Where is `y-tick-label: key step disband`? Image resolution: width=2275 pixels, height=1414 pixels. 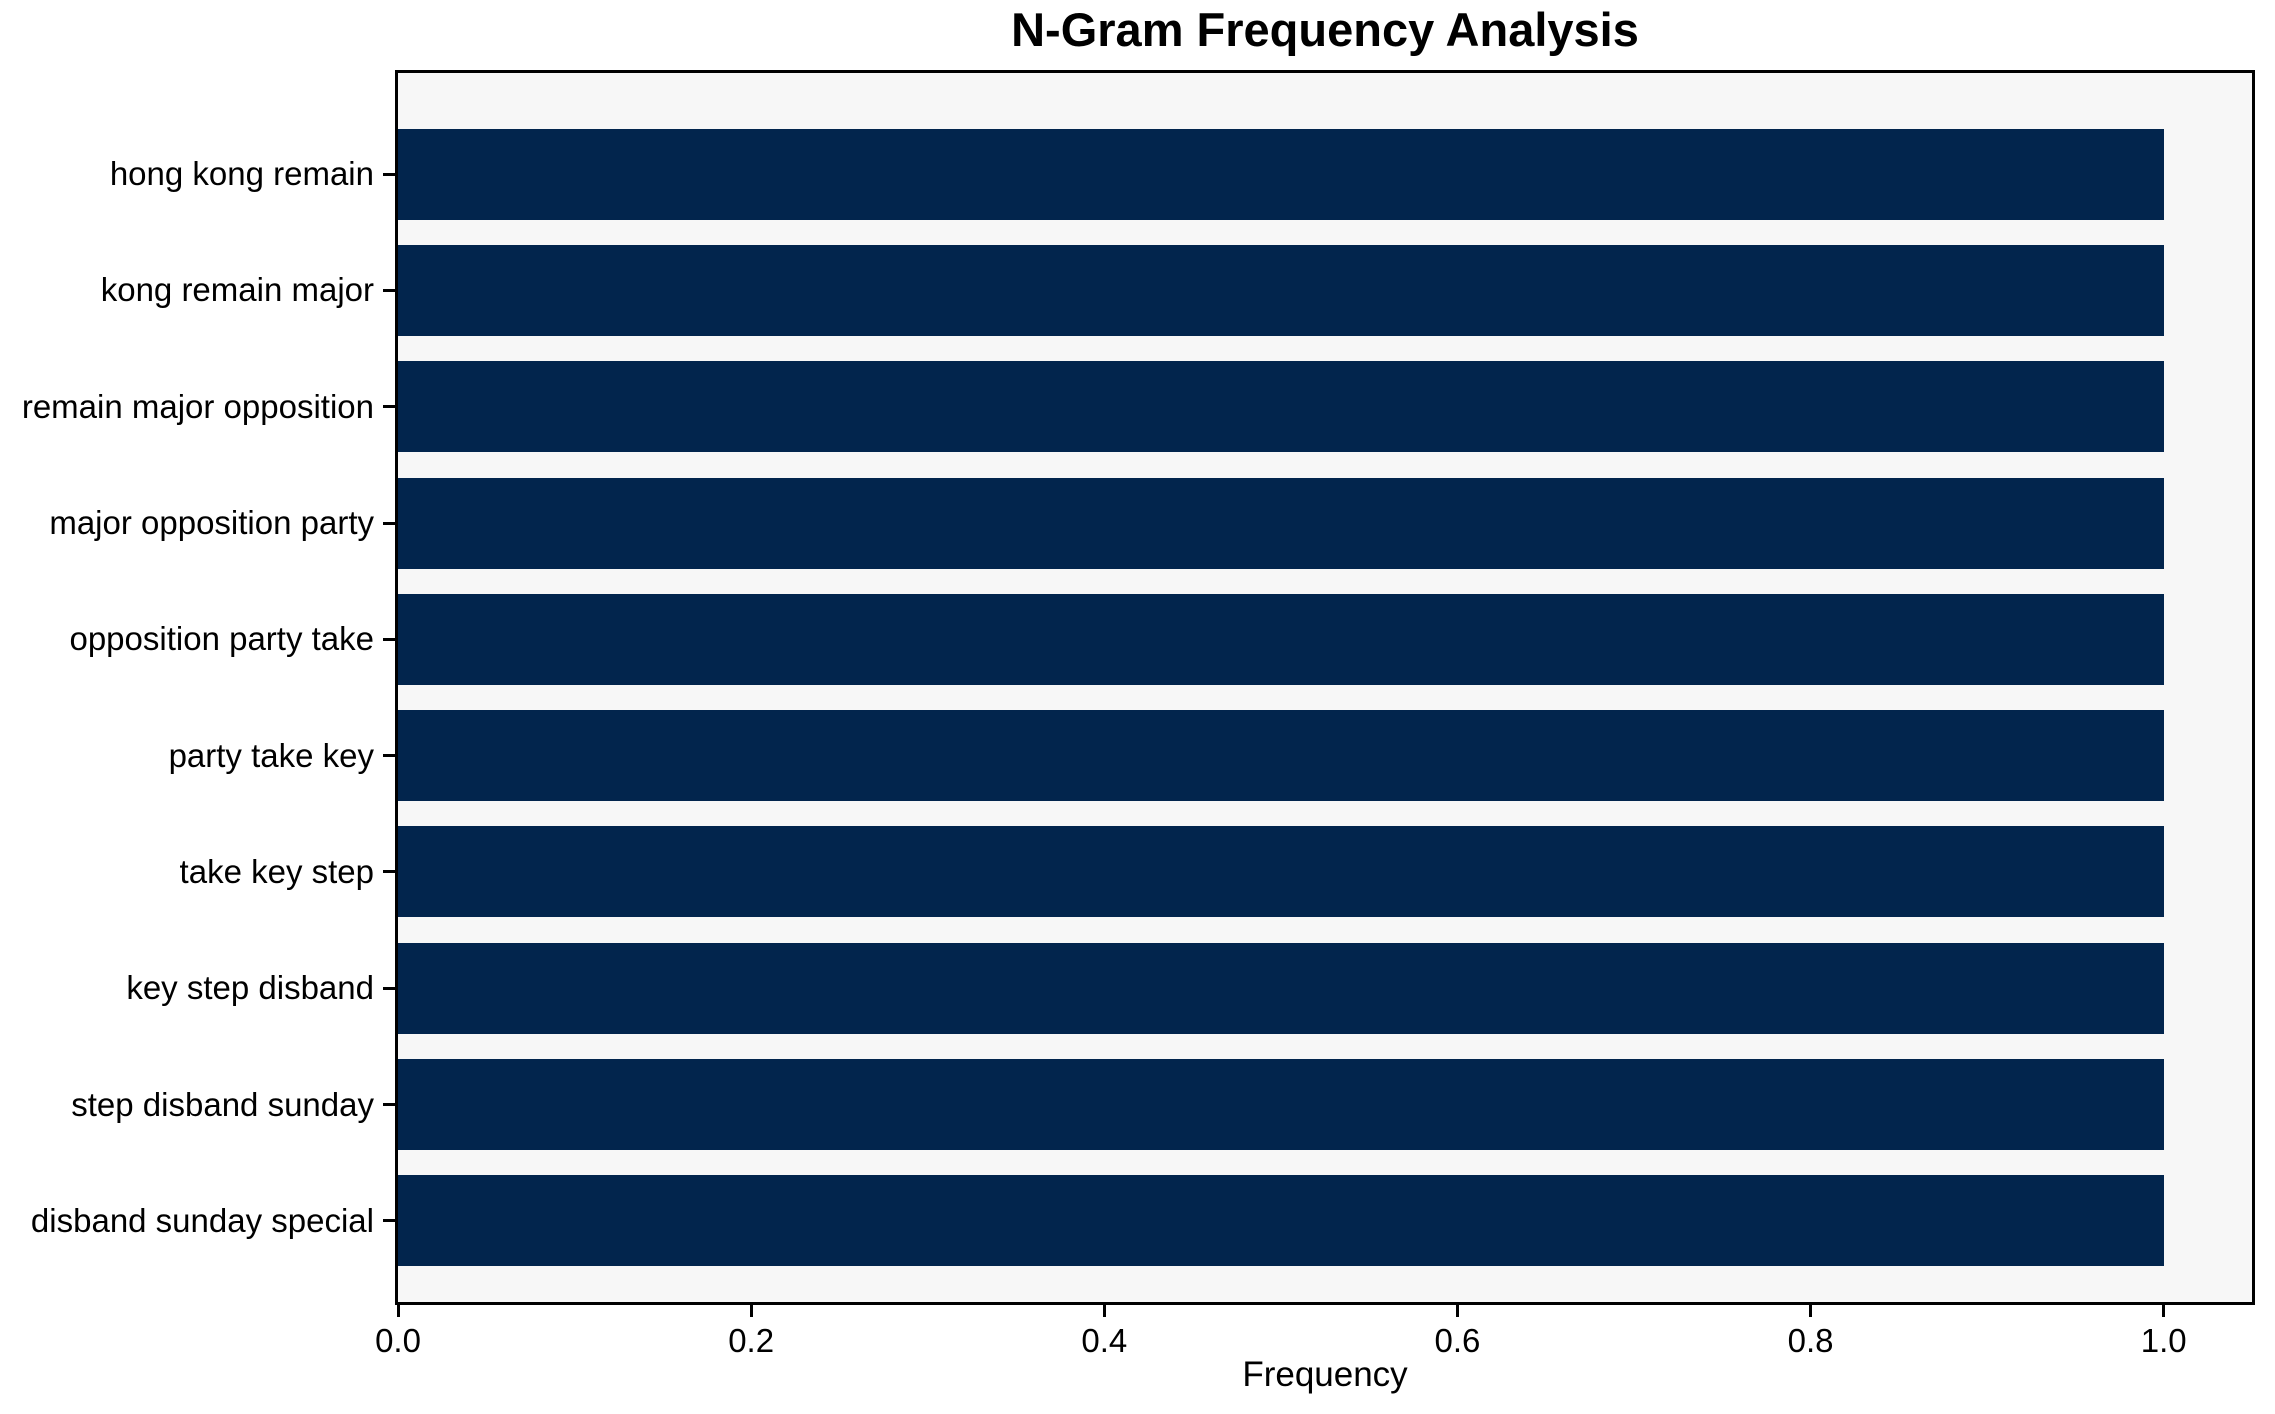
y-tick-label: key step disband is located at coordinates (250, 988).